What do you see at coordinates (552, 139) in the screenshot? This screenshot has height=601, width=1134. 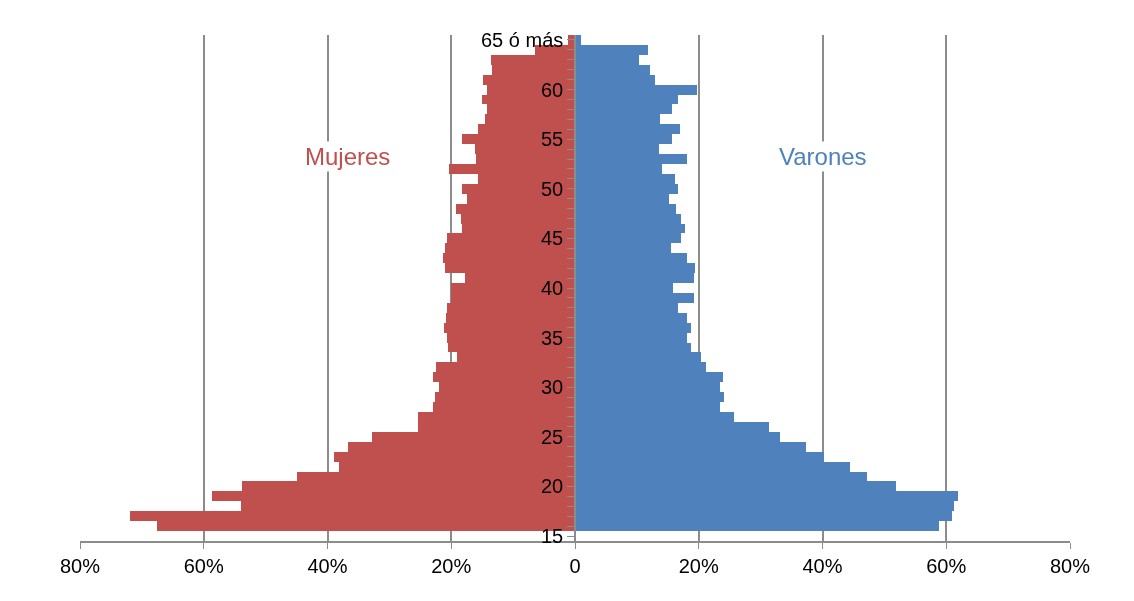 I see `y-tick-label: 55` at bounding box center [552, 139].